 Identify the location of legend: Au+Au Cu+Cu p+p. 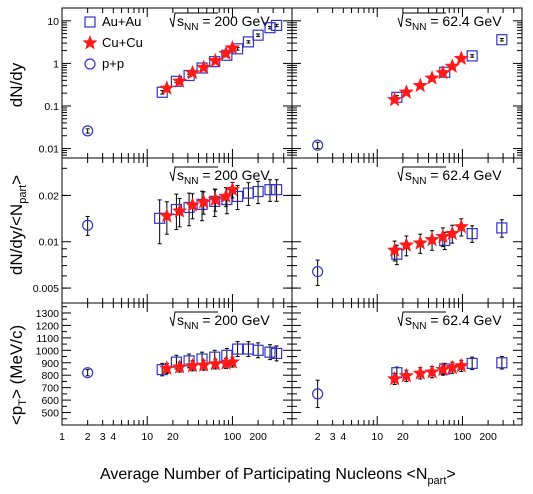
(112, 42).